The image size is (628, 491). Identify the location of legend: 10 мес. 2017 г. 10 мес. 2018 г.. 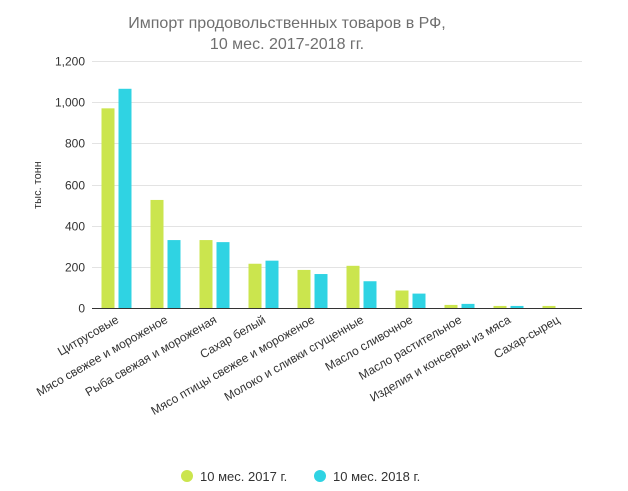
(300, 476).